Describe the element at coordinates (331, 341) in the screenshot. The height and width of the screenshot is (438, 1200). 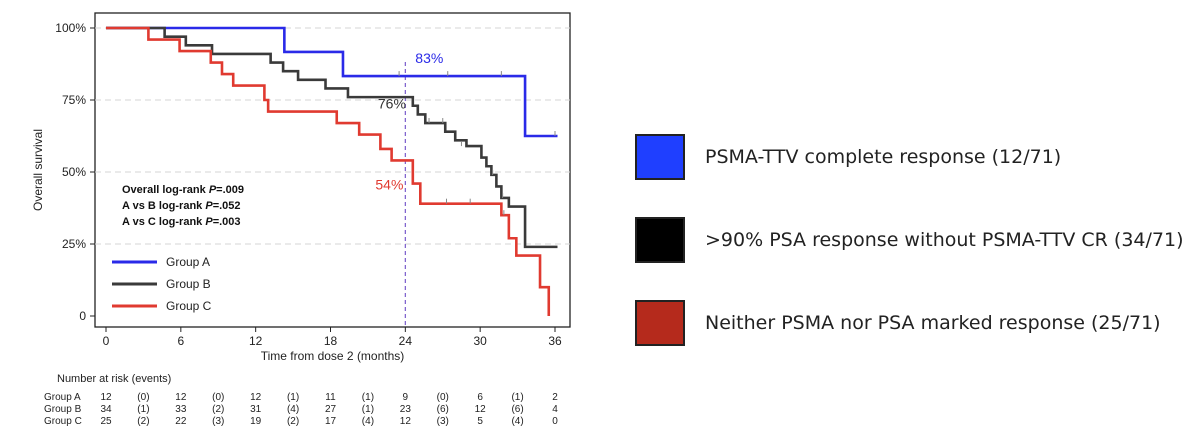
I see `x-tick-label: 18` at that location.